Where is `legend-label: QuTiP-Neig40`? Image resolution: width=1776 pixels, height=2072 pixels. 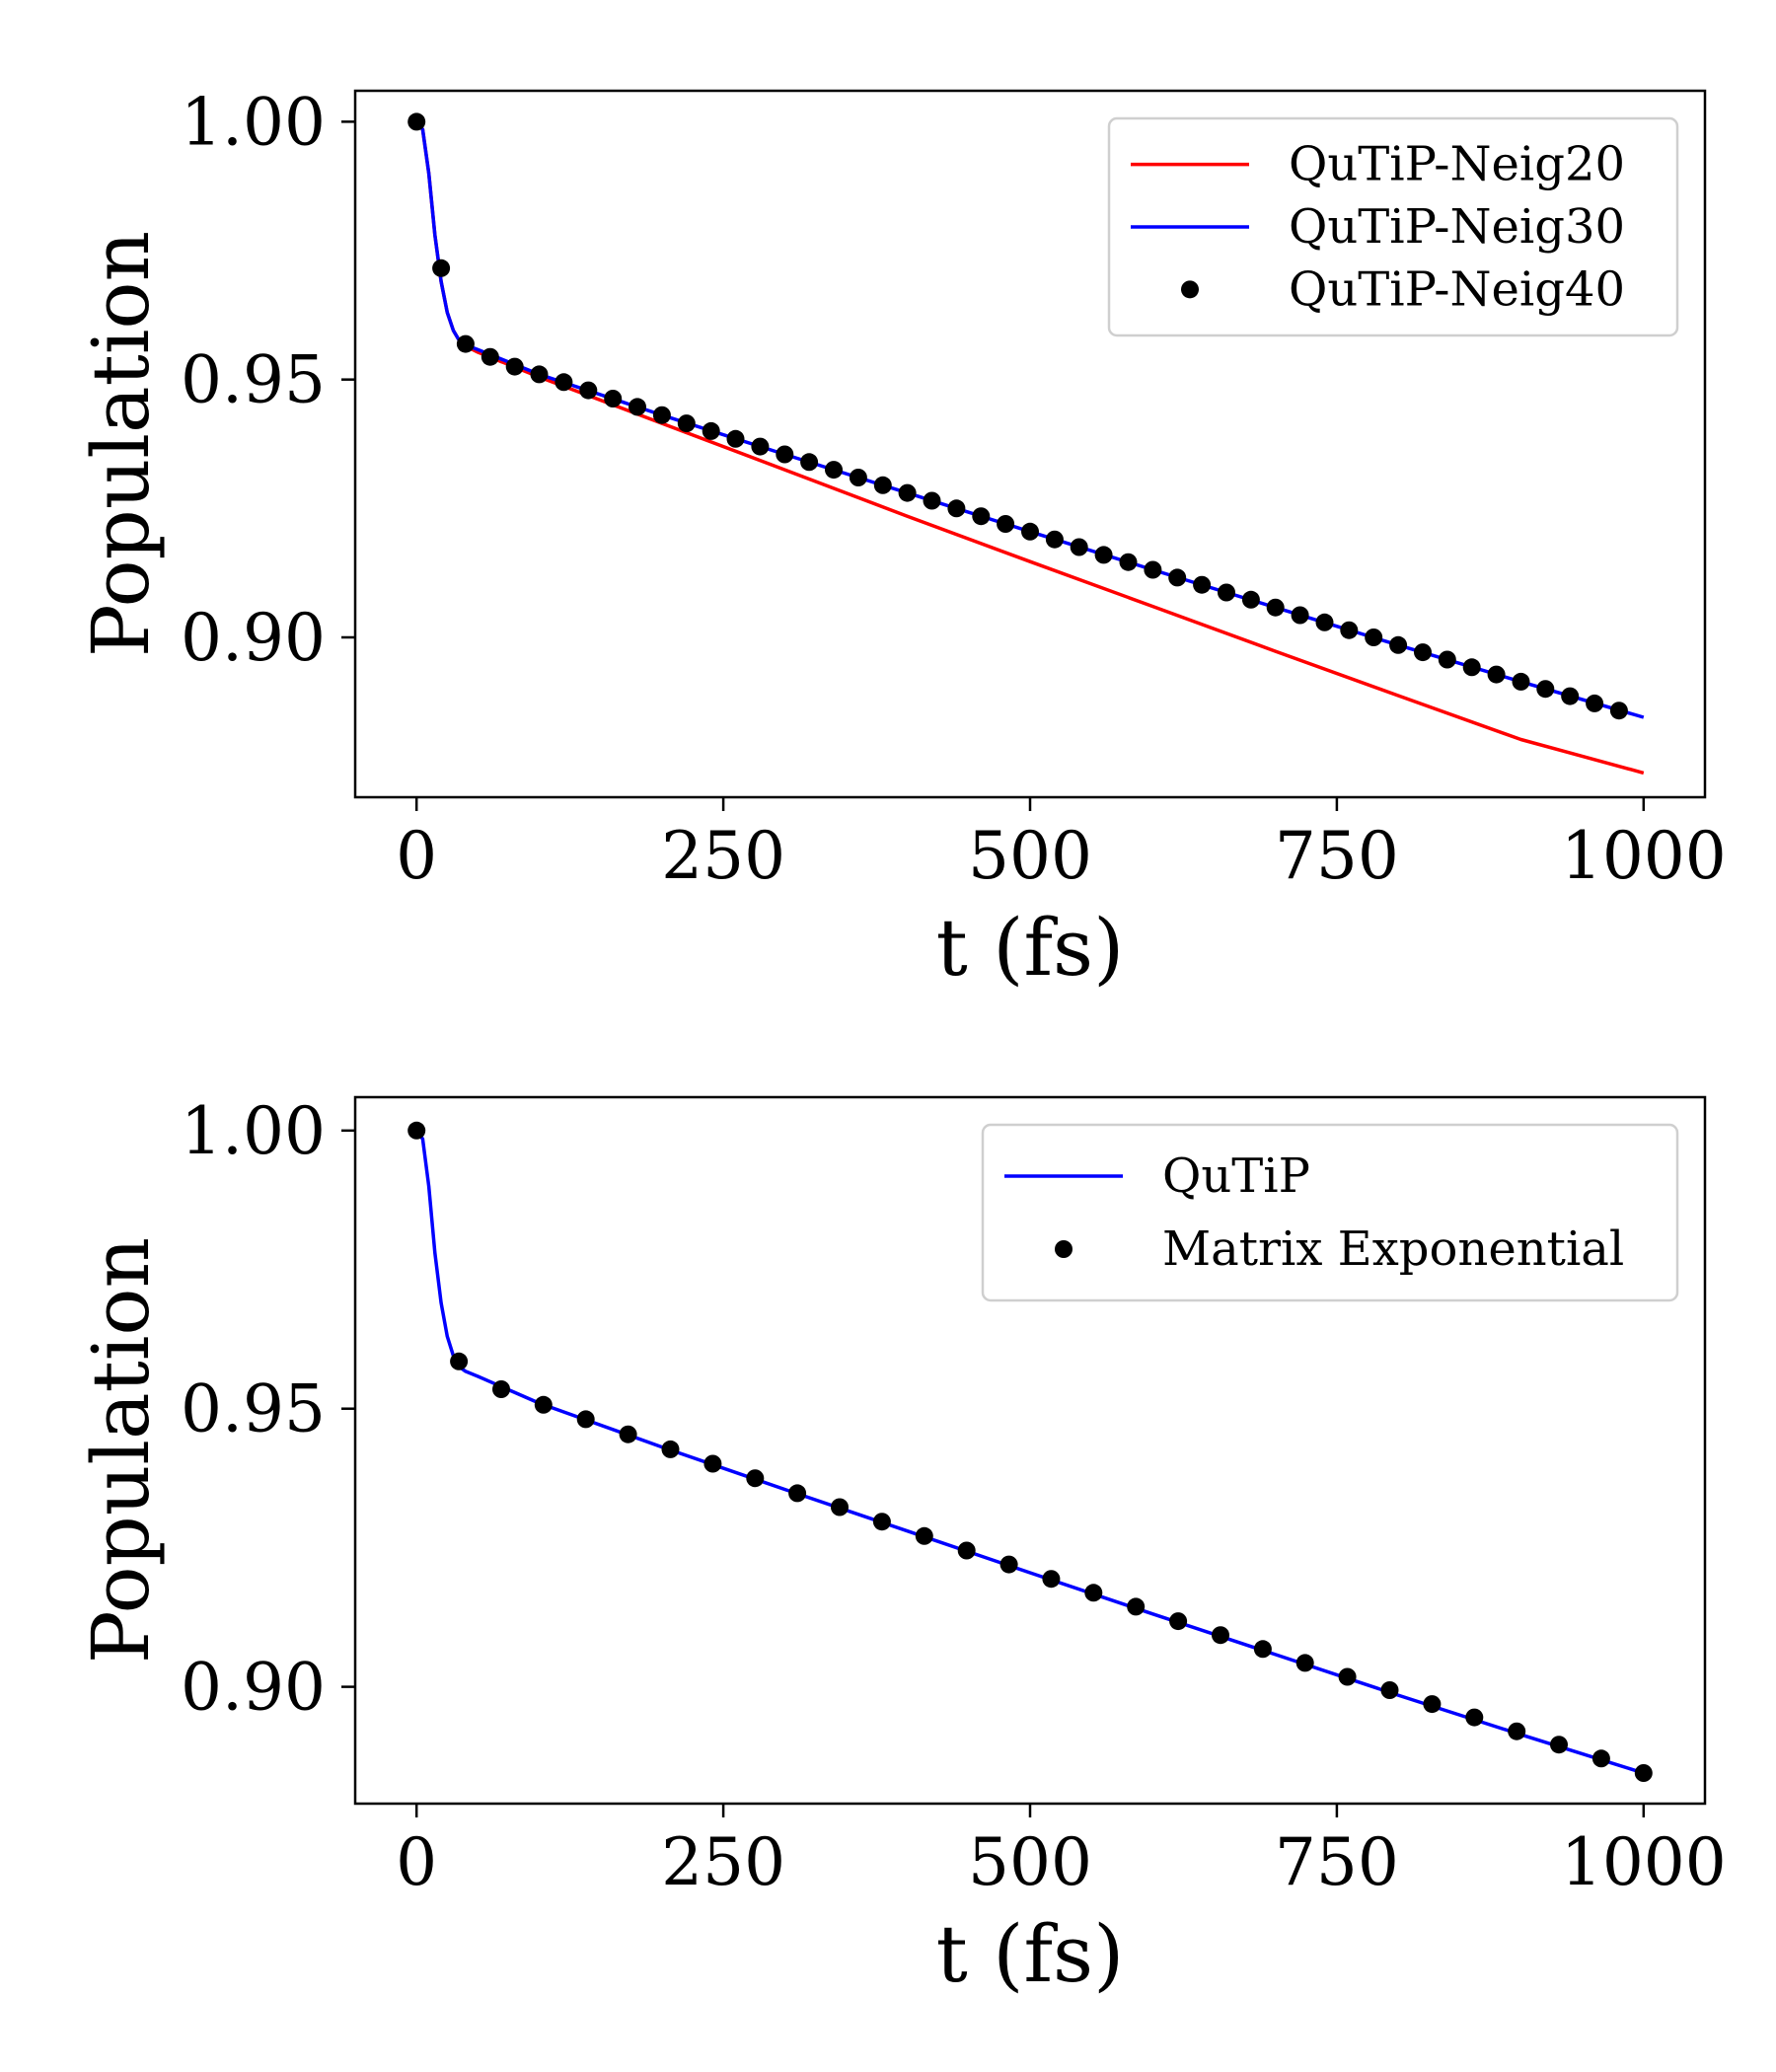 legend-label: QuTiP-Neig40 is located at coordinates (1457, 289).